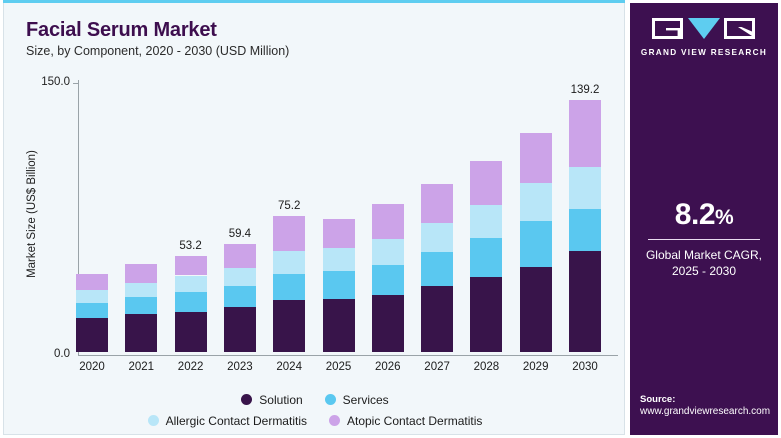 This screenshot has height=438, width=781. What do you see at coordinates (141, 367) in the screenshot?
I see `x-axis-label-2021: 2021` at bounding box center [141, 367].